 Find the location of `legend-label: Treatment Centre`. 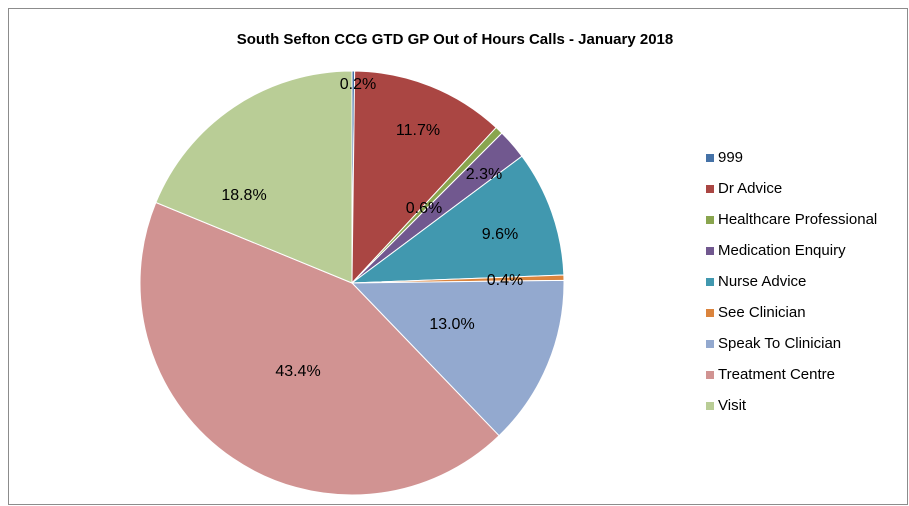

legend-label: Treatment Centre is located at coordinates (776, 374).